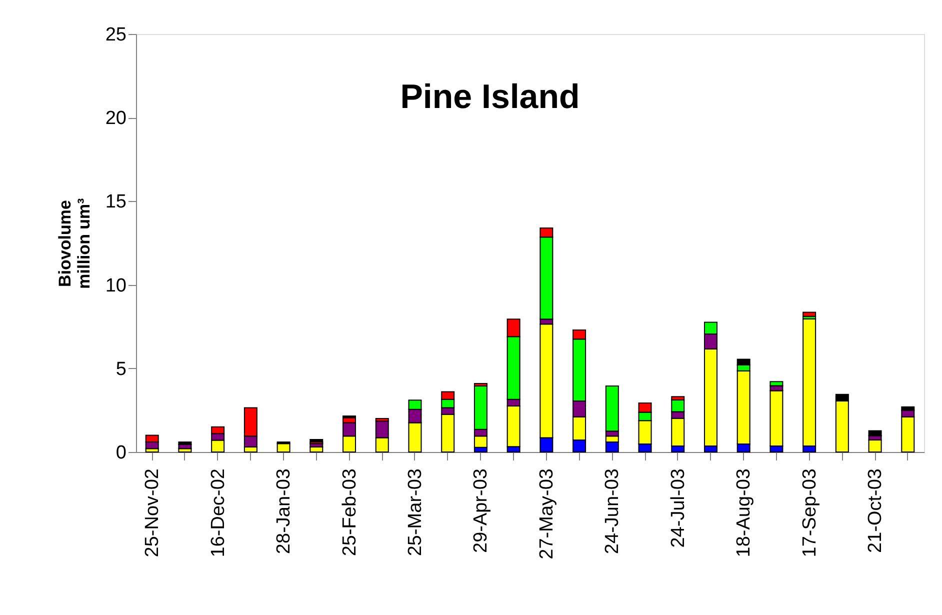 Image resolution: width=942 pixels, height=615 pixels. What do you see at coordinates (481, 510) in the screenshot?
I see `x-tick-label: 29-Apr-03` at bounding box center [481, 510].